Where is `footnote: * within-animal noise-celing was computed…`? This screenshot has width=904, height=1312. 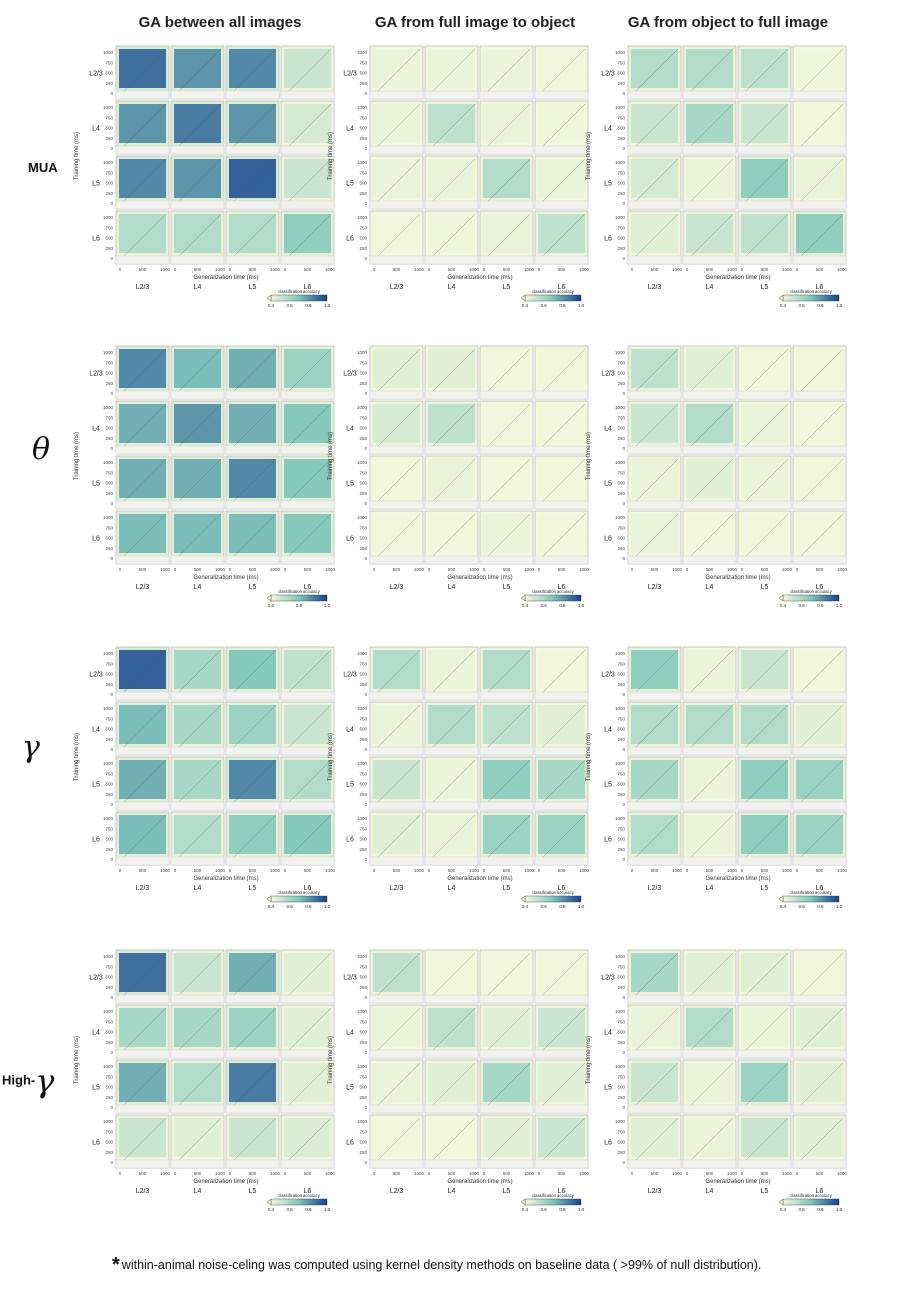 footnote: * within-animal noise-celing was computed… is located at coordinates (436, 1267).